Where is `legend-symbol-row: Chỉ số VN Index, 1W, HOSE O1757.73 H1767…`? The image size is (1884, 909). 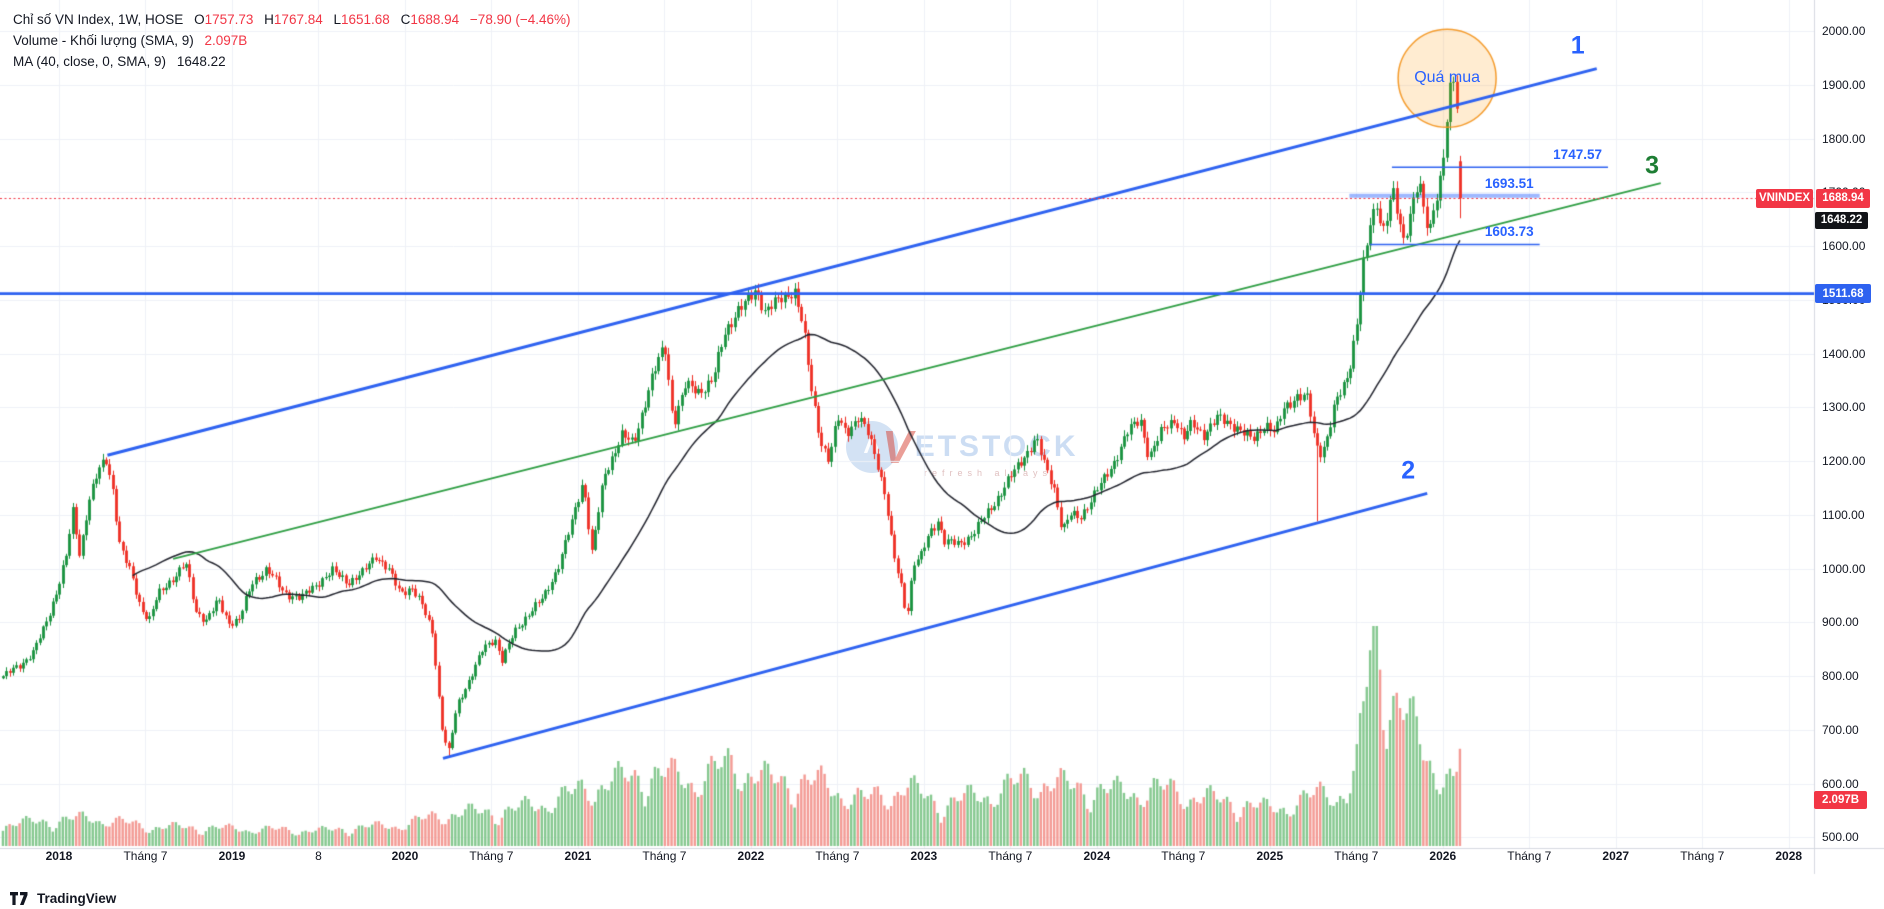
legend-symbol-row: Chỉ số VN Index, 1W, HOSE O1757.73 H1767… is located at coordinates (292, 19).